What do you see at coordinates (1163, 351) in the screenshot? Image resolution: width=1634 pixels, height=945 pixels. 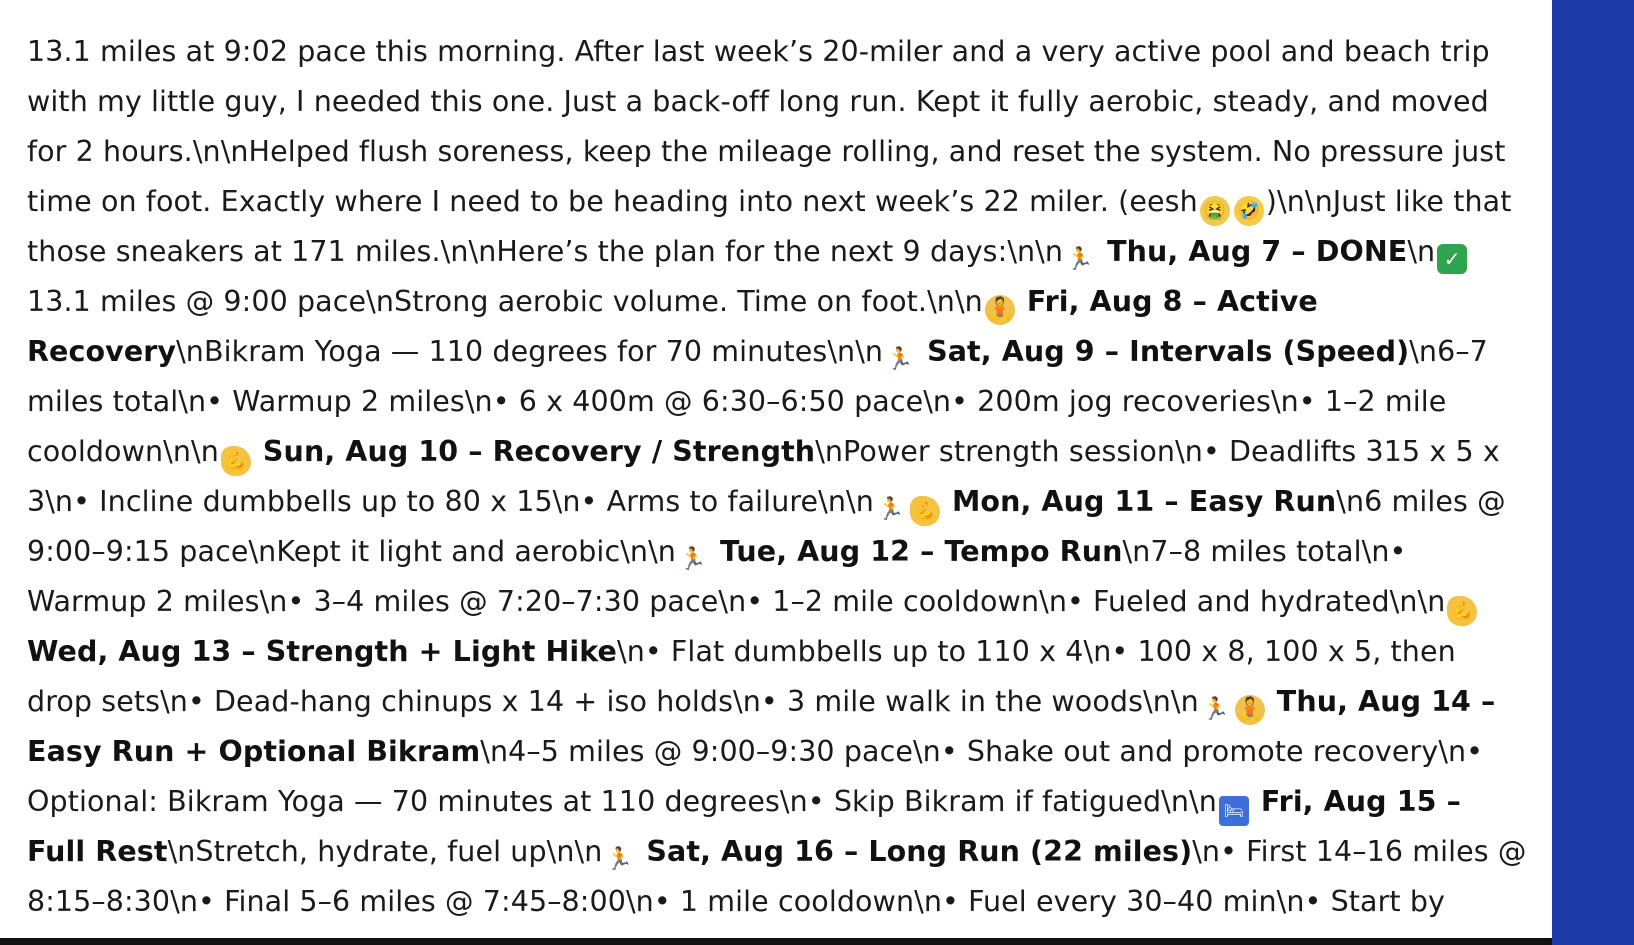 I see `day-heading: Sat, Aug 9 – Intervals (Speed)` at bounding box center [1163, 351].